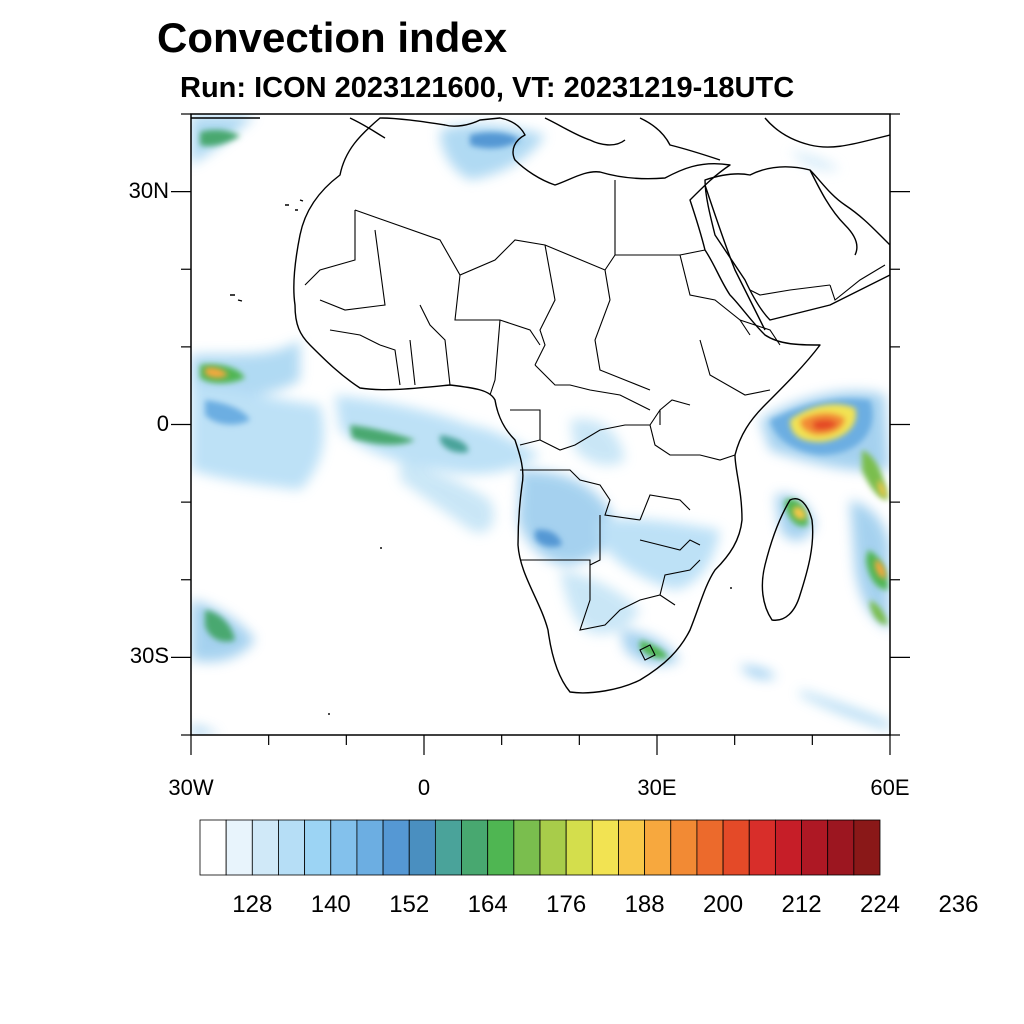  What do you see at coordinates (880, 904) in the screenshot?
I see `colorbar-tick-label: 224` at bounding box center [880, 904].